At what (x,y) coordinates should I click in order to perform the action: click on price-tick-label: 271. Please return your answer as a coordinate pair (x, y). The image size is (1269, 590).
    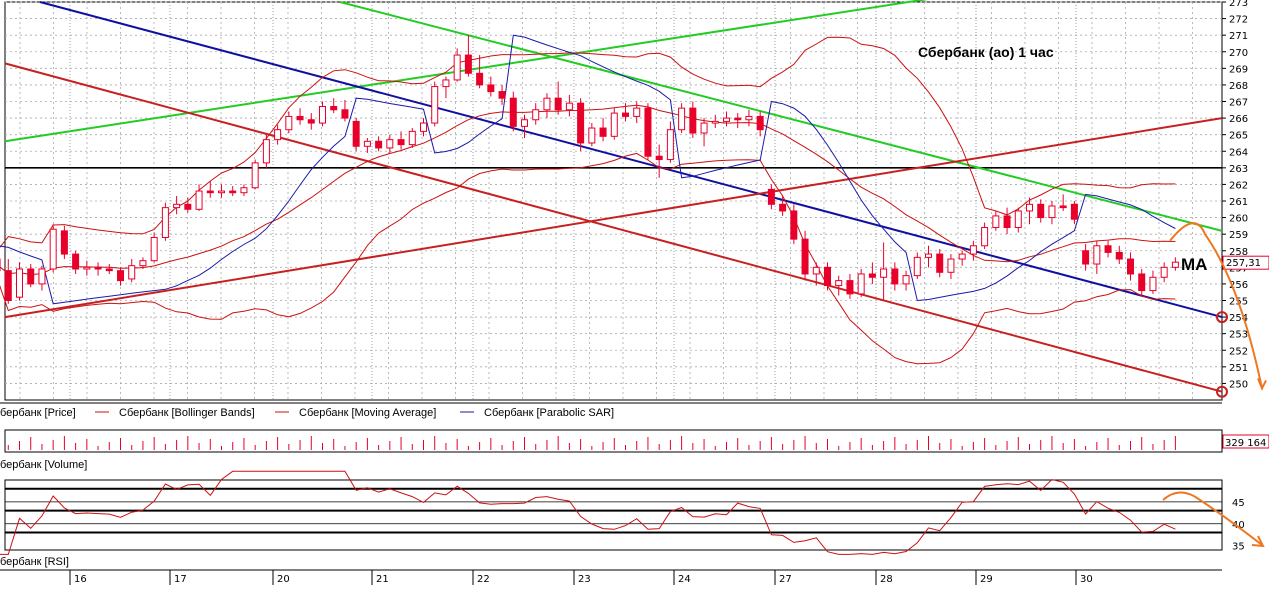
    Looking at the image, I should click on (1238, 36).